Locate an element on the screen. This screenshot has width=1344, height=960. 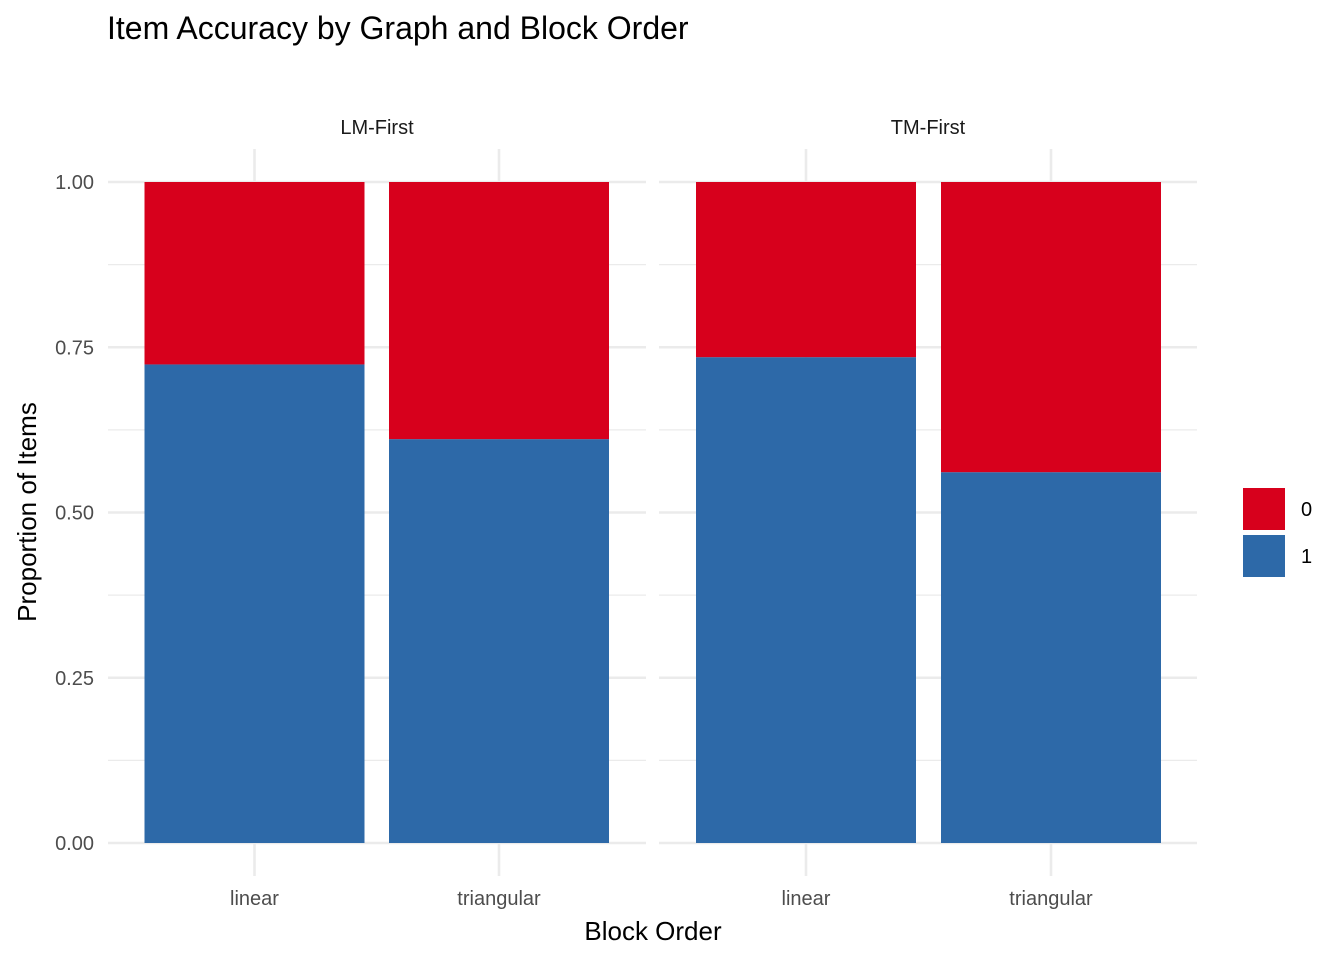
facet-strip-label: LM-First is located at coordinates (377, 128).